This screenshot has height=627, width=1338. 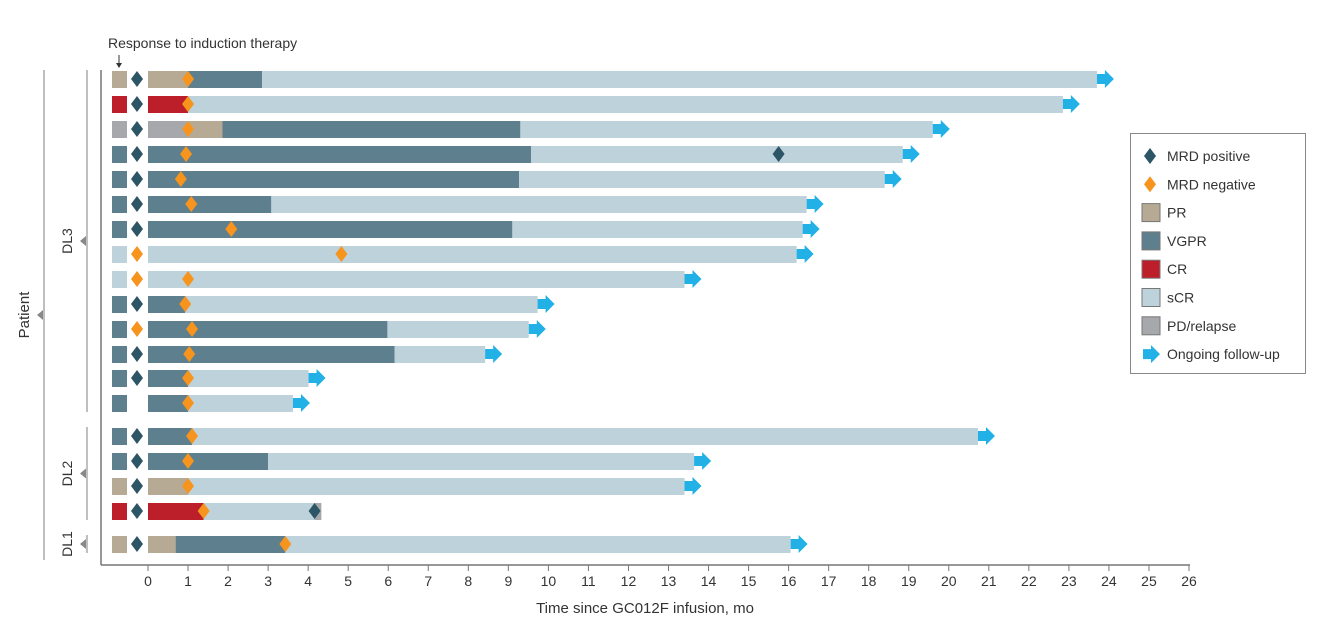 What do you see at coordinates (308, 581) in the screenshot?
I see `x-tick-label: 4` at bounding box center [308, 581].